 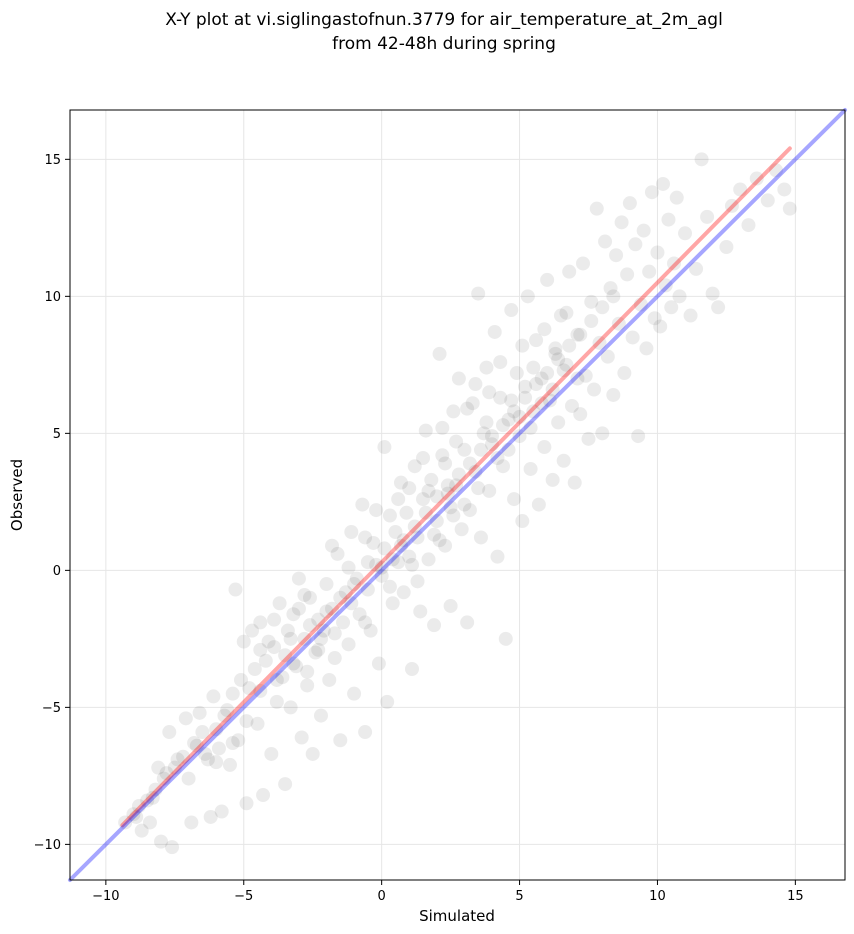 What do you see at coordinates (795, 896) in the screenshot?
I see `x-tick-label: 15` at bounding box center [795, 896].